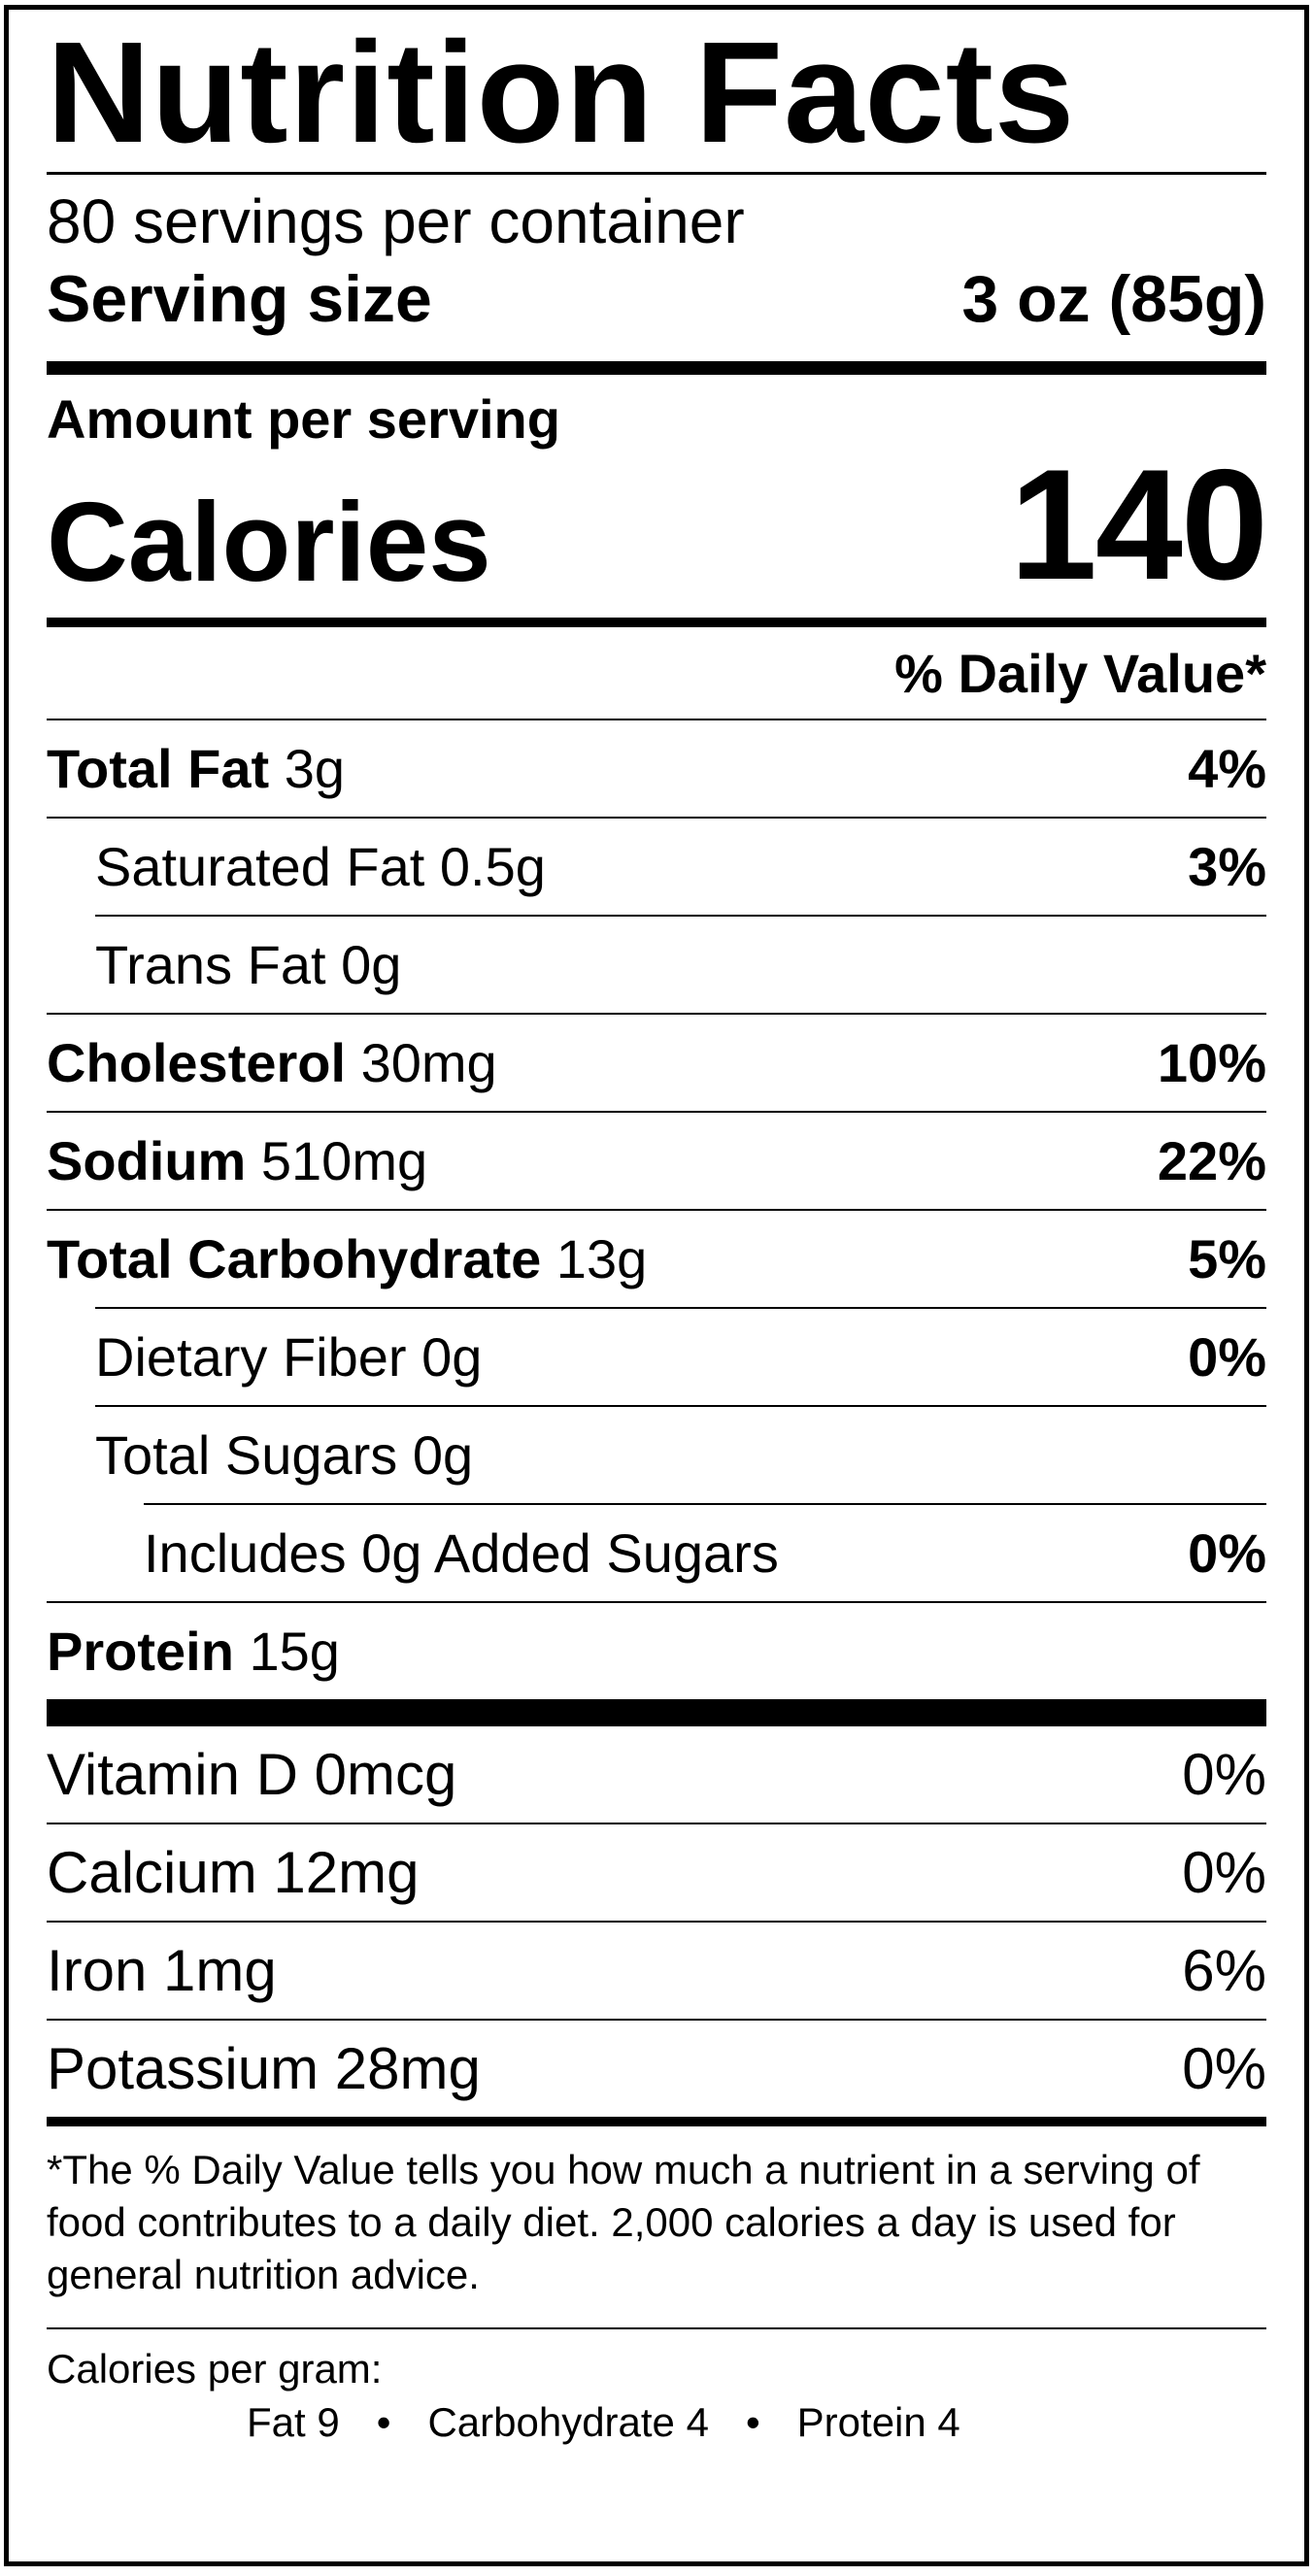 Image resolution: width=1313 pixels, height=2576 pixels. Describe the element at coordinates (348, 1259) in the screenshot. I see `nutrient-name: Total Carbohydrate 13g` at that location.